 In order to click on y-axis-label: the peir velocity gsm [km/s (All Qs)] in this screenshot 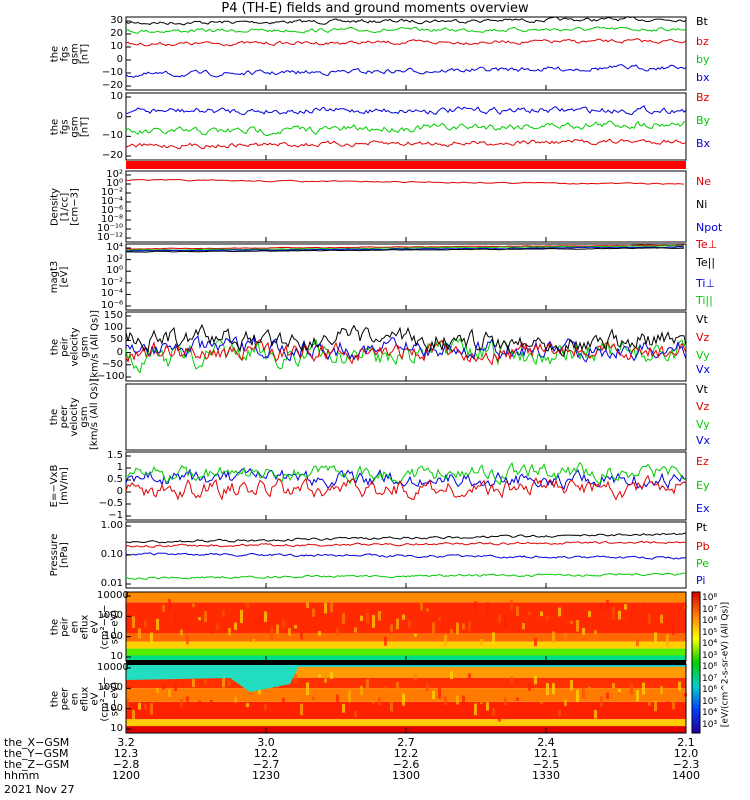, I will do `click(74, 345)`.